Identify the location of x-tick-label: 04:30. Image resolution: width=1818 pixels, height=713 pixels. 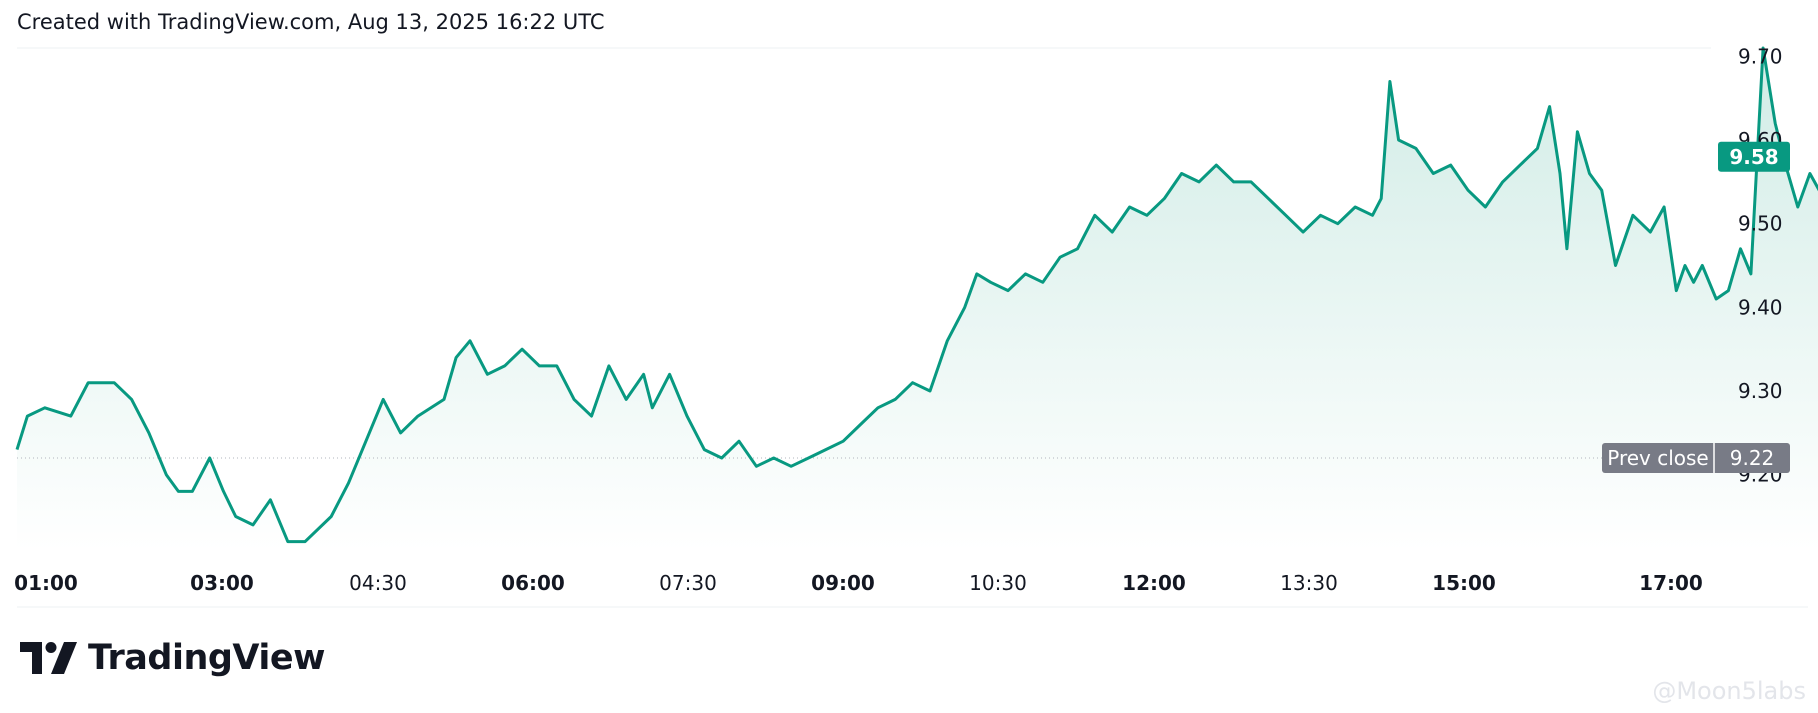
(378, 583).